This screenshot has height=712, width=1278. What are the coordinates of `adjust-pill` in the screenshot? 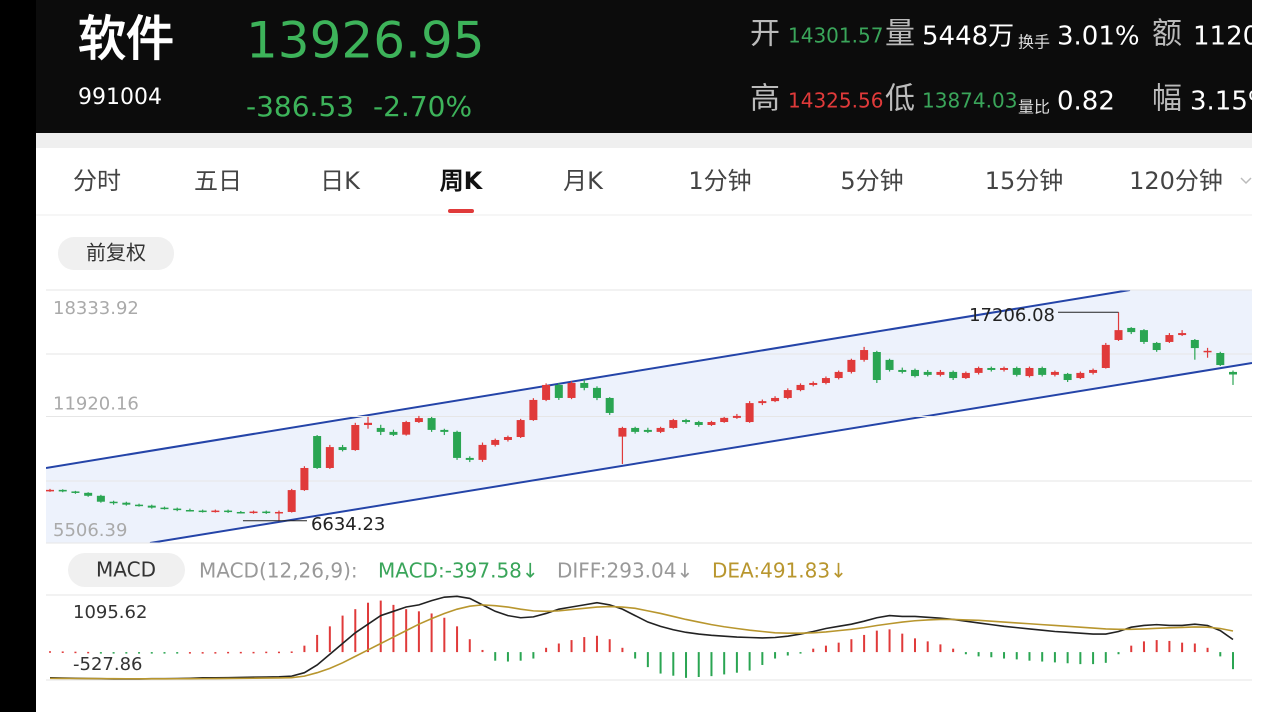 It's located at (116, 253).